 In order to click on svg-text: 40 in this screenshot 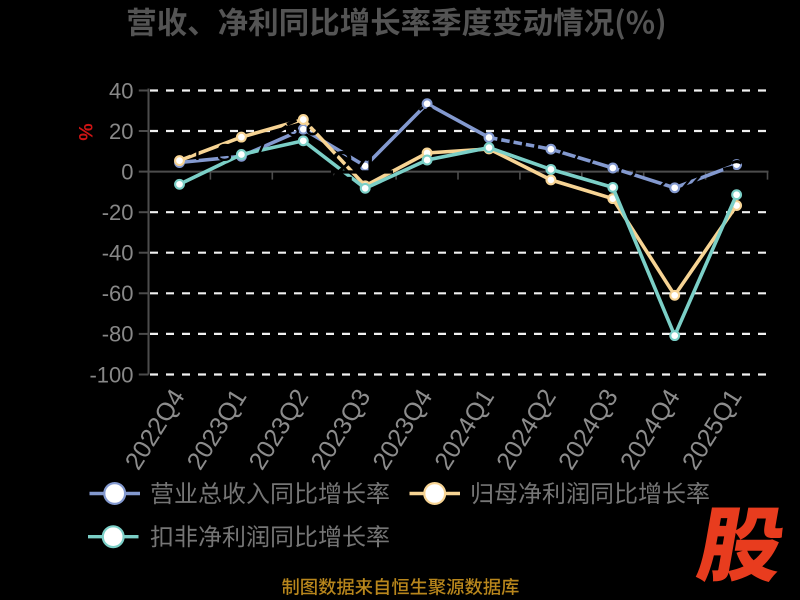, I will do `click(121, 90)`.